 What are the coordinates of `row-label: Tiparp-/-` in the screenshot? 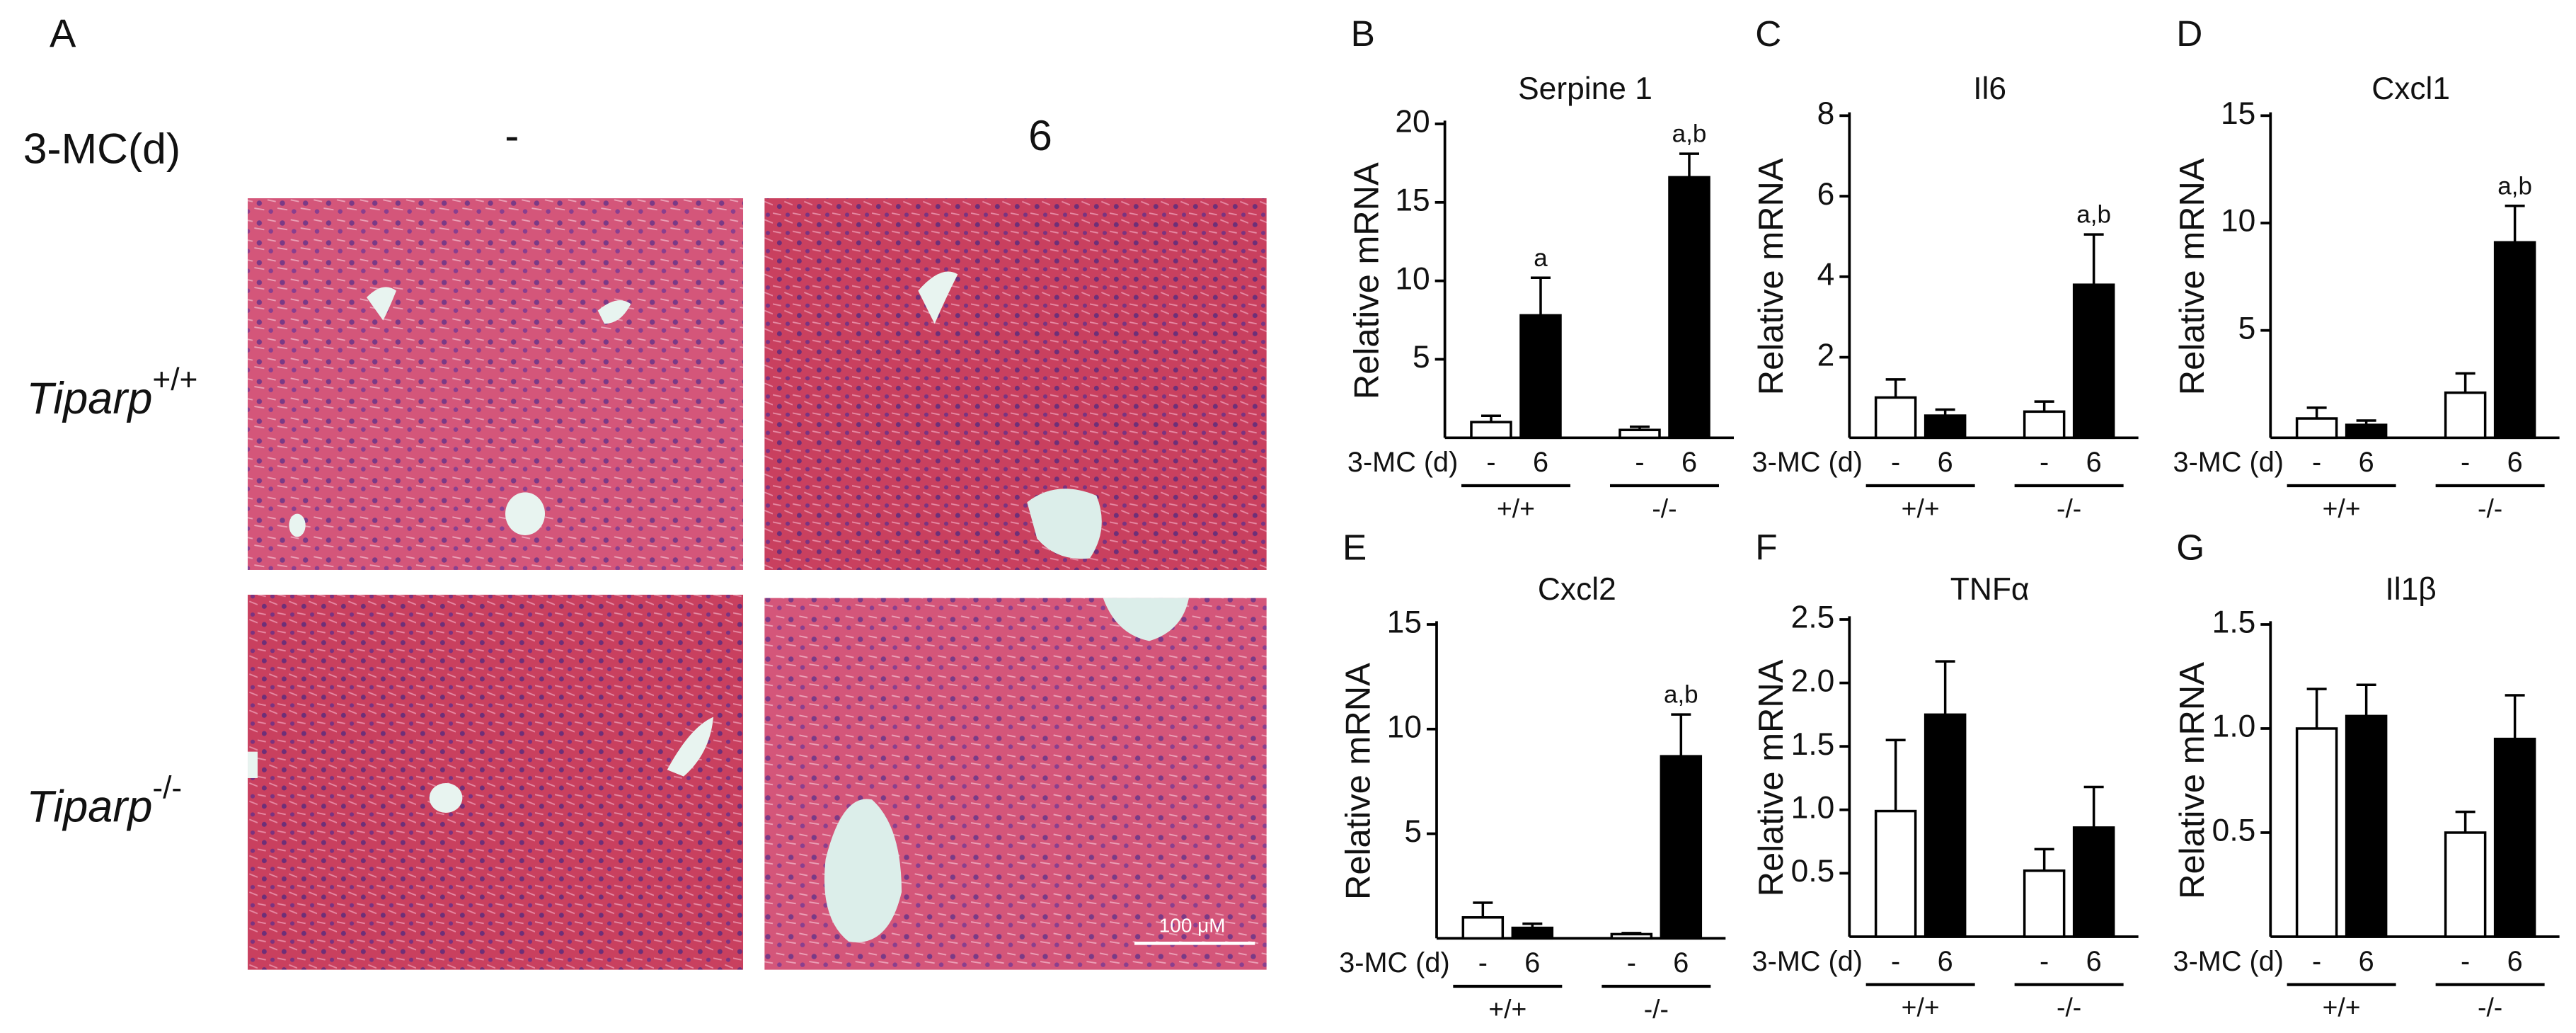 It's located at (104, 800).